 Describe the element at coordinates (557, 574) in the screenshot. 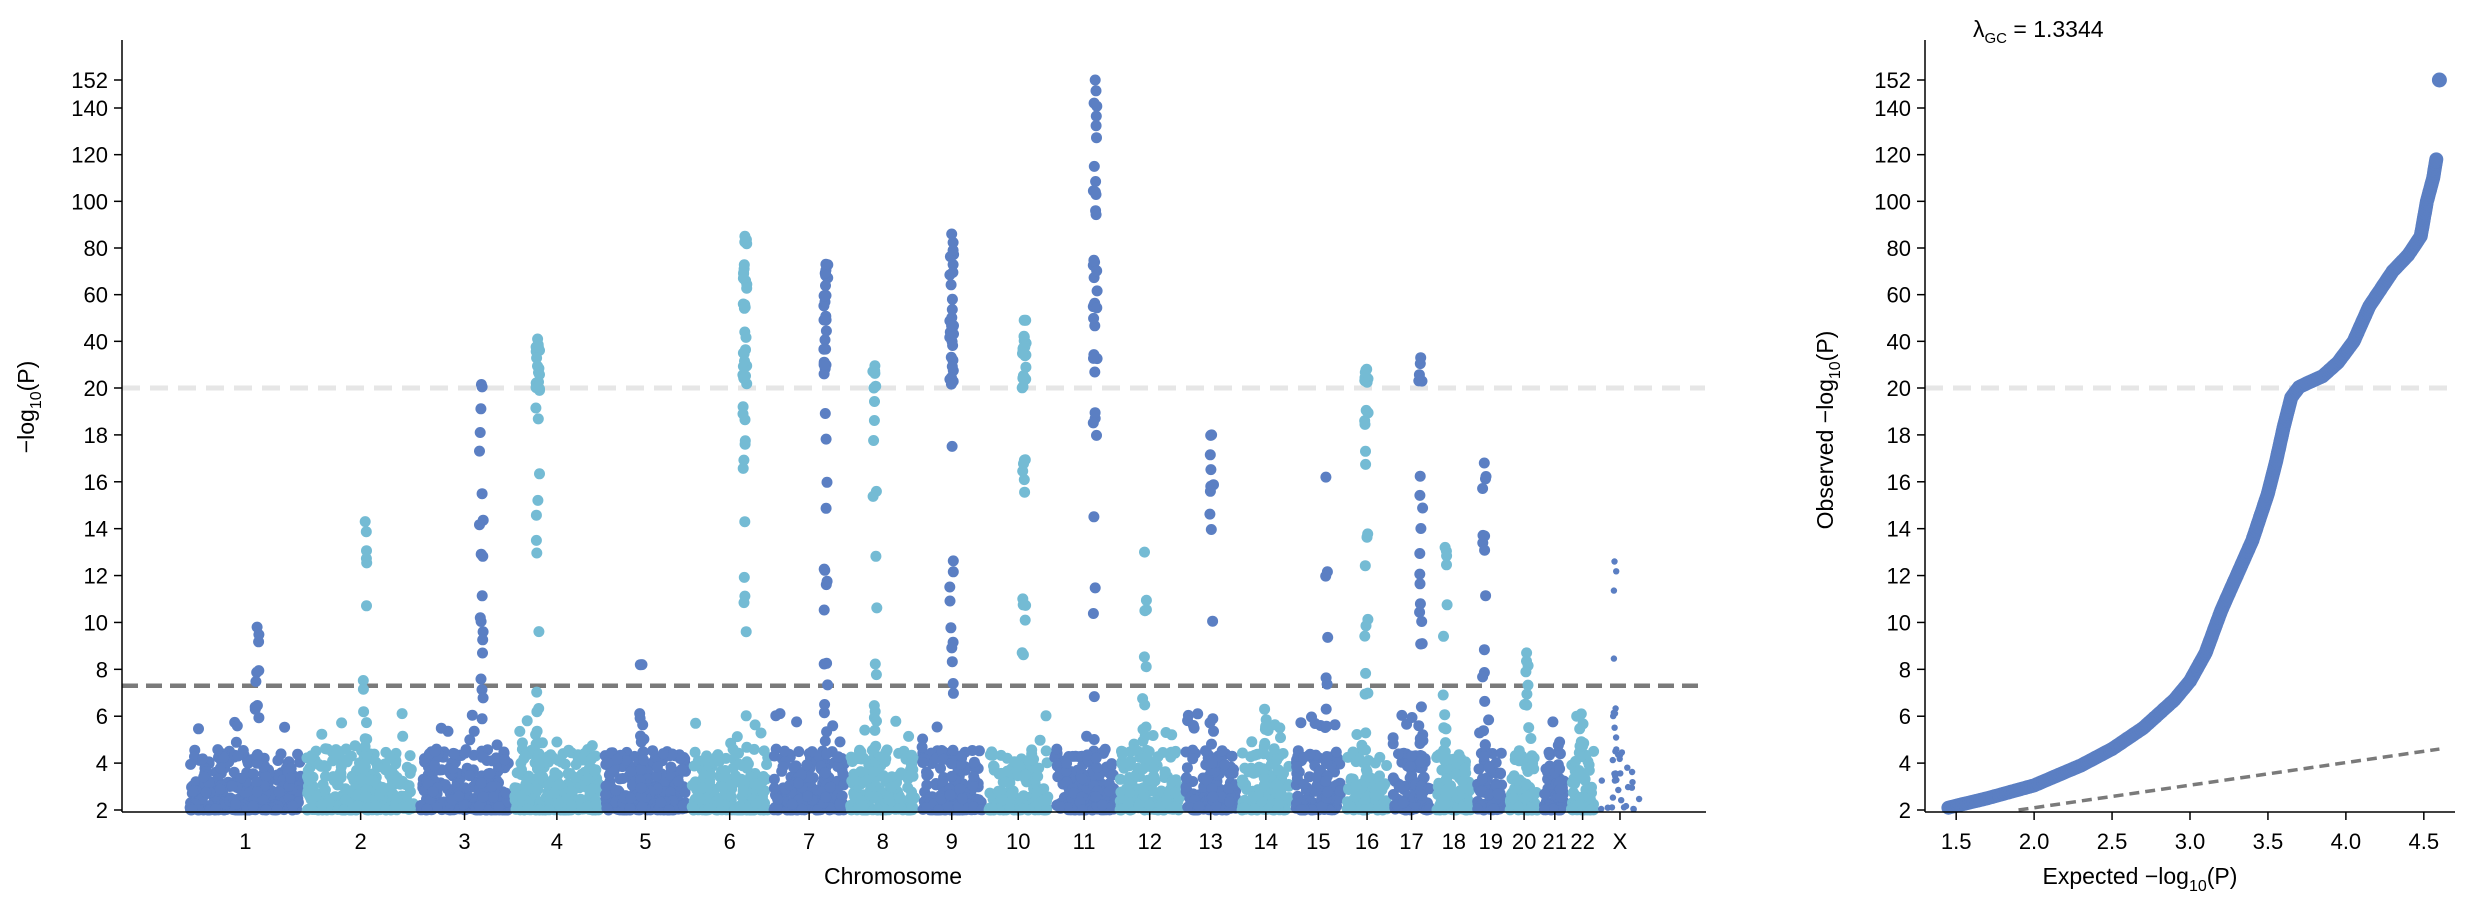

I see `chromosome-4-points` at that location.